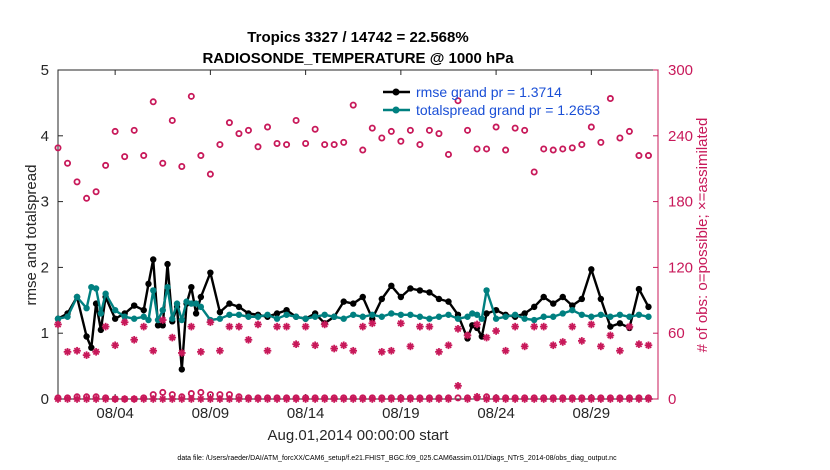  I want to click on x-axis-label: Aug.01,2014 00:00:00 start, so click(359, 435).